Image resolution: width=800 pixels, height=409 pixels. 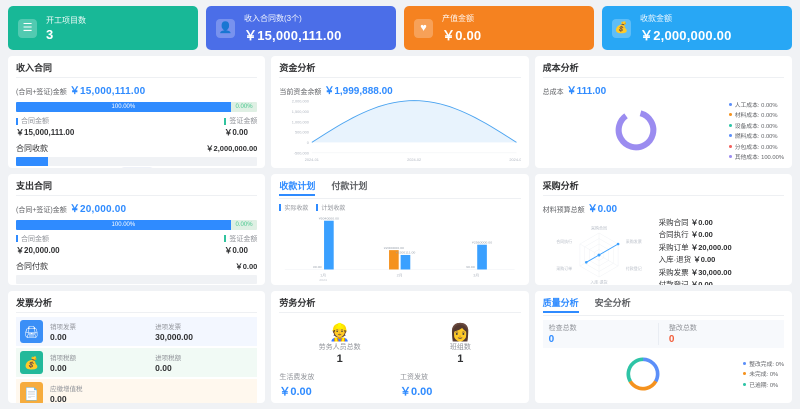 What do you see at coordinates (423, 28) in the screenshot?
I see `shield-icon: ♥` at bounding box center [423, 28].